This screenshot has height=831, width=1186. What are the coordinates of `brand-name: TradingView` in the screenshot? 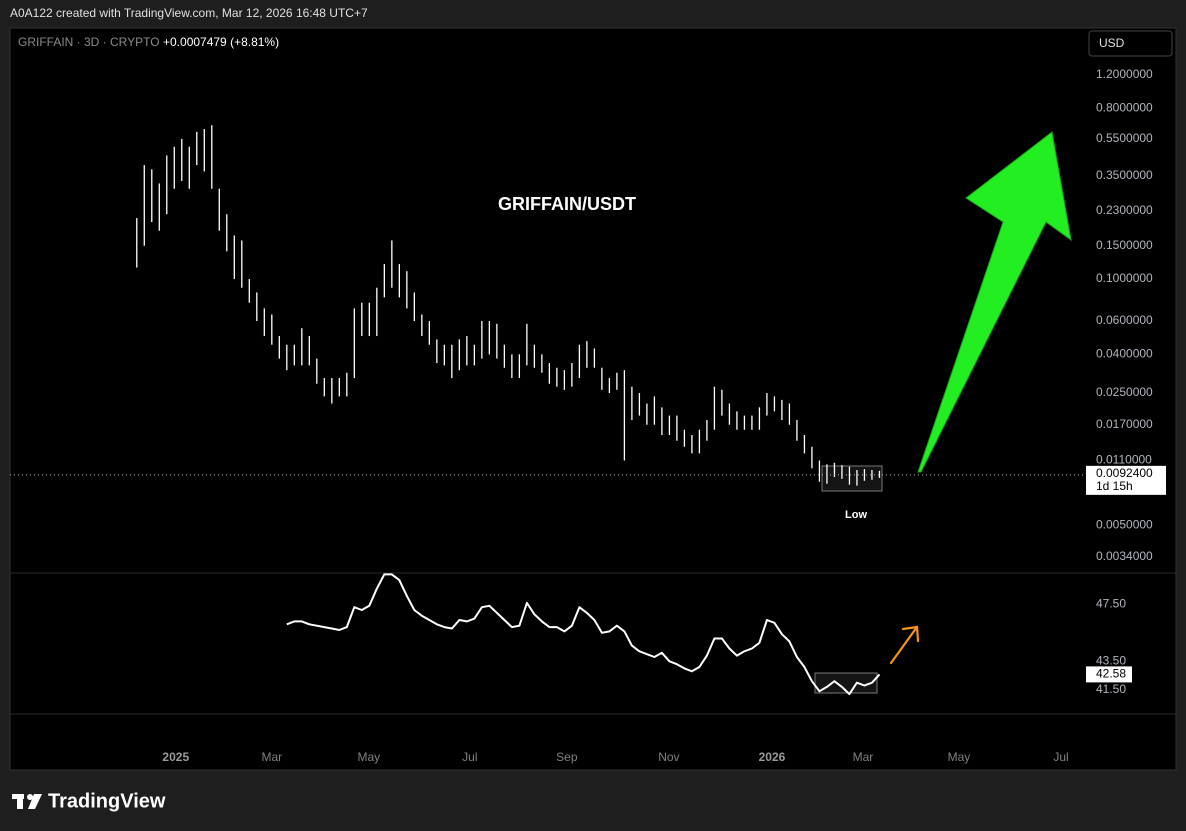 It's located at (107, 801).